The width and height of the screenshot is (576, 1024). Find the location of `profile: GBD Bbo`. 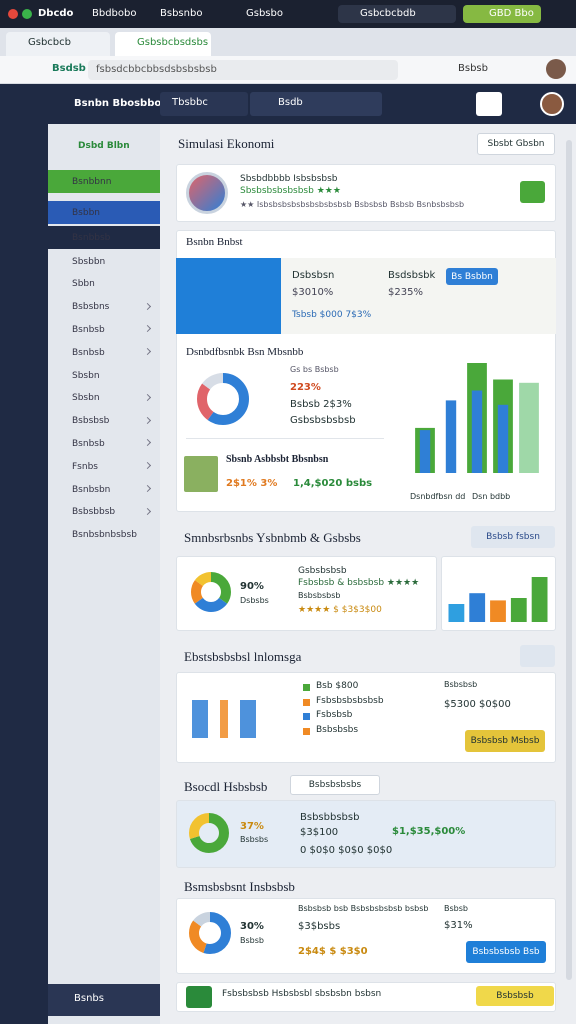

profile: GBD Bbo is located at coordinates (502, 14).